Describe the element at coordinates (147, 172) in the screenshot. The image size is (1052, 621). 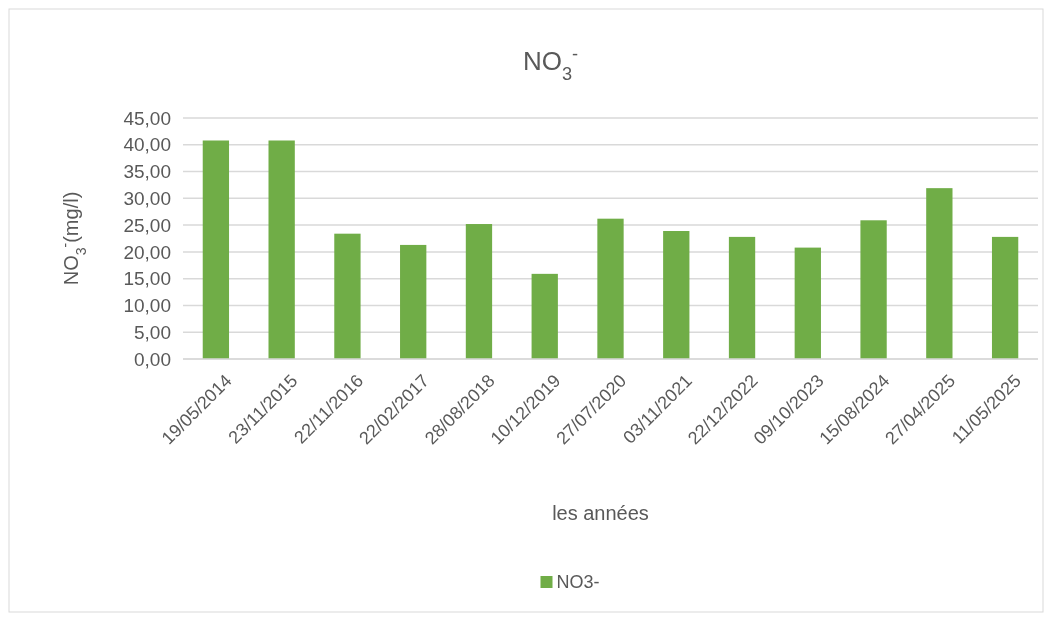
I see `y-tick-label: 35,00` at that location.